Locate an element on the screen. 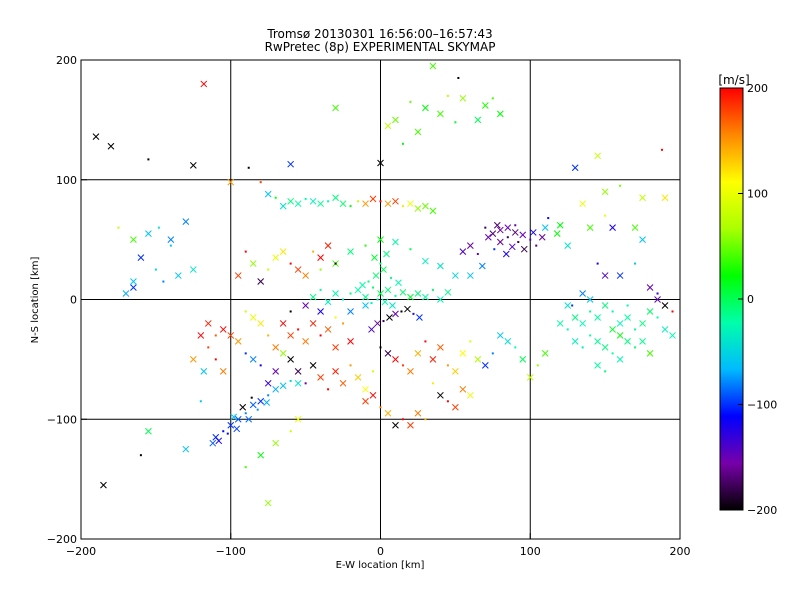 The height and width of the screenshot is (600, 800). y-axis-ticks: −200 −100 0 100 200 is located at coordinates (67, 300).